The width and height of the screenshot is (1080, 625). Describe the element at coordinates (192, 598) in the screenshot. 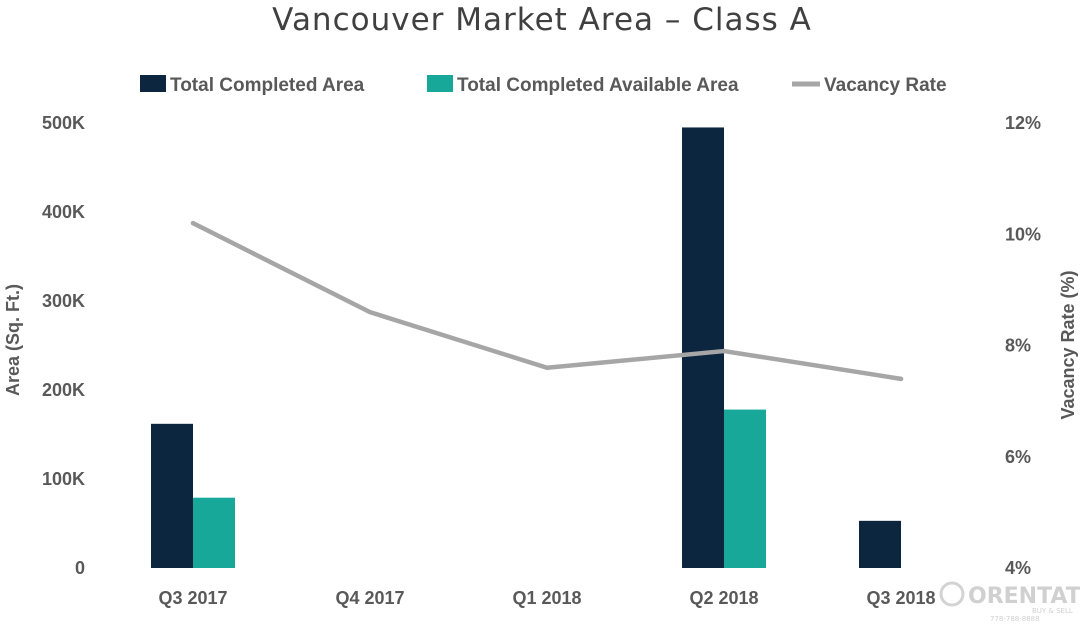

I see `x-tick-label: Q3 2017` at that location.